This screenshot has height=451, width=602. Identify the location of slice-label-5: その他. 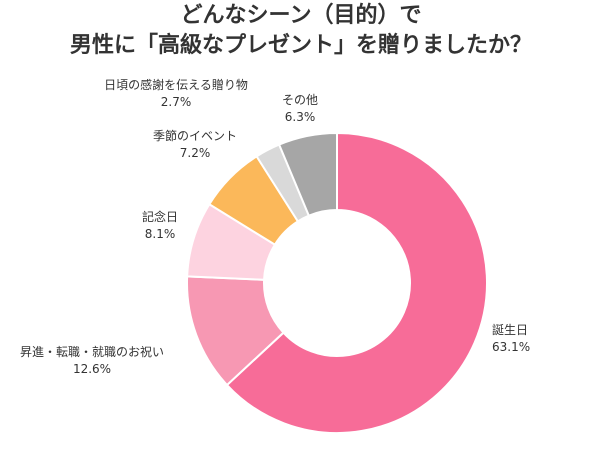
(300, 100).